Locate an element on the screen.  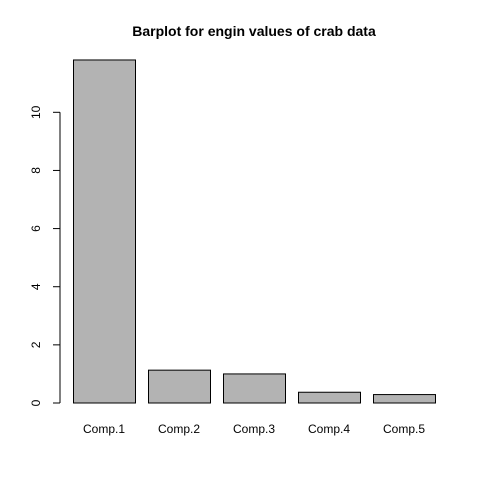
x-axis-labels: Comp.1 Comp.2 Comp.3 Comp.4 Comp.5 is located at coordinates (254, 429).